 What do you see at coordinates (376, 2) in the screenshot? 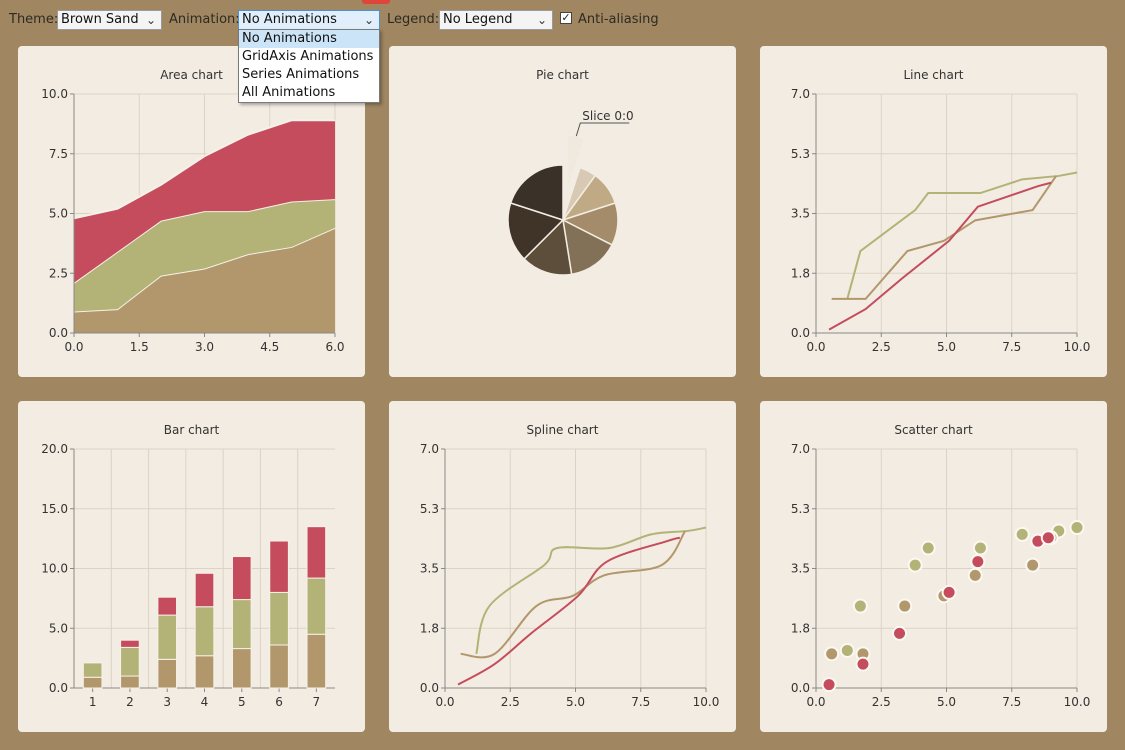
I see `notification-marker` at bounding box center [376, 2].